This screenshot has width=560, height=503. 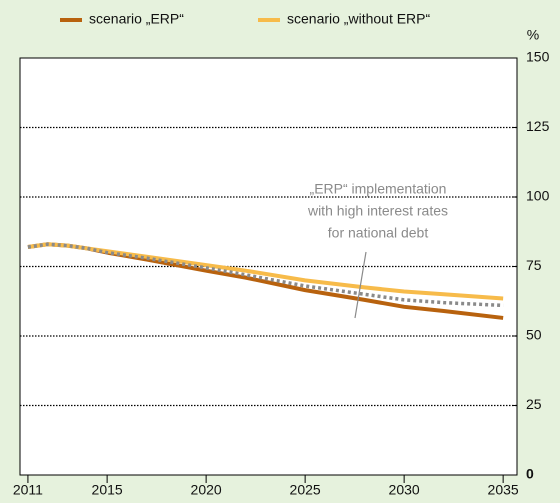 I want to click on y-tick-label: 25, so click(x=534, y=404).